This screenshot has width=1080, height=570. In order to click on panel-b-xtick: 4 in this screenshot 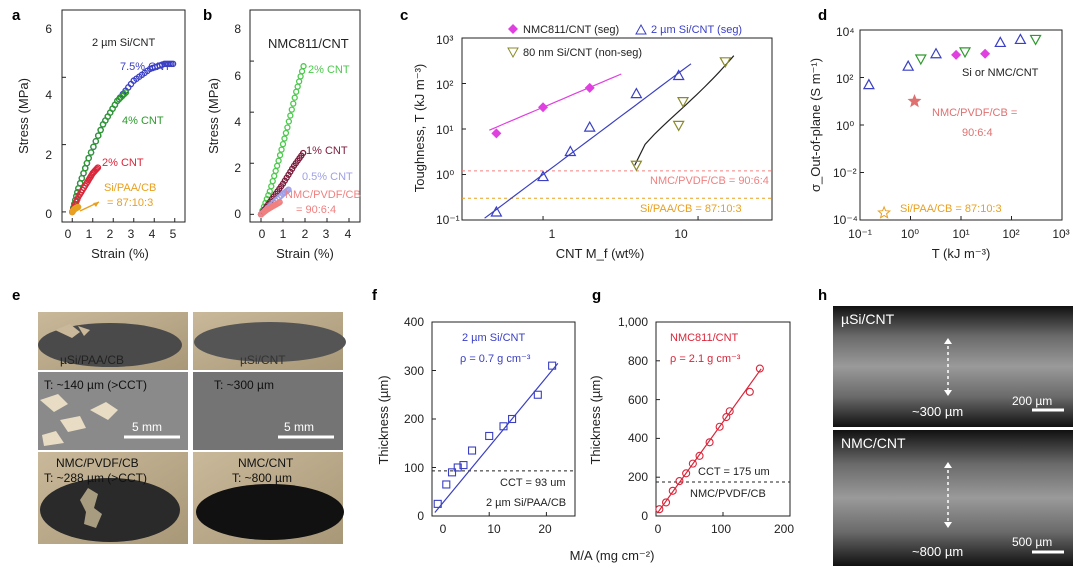, I will do `click(348, 234)`.